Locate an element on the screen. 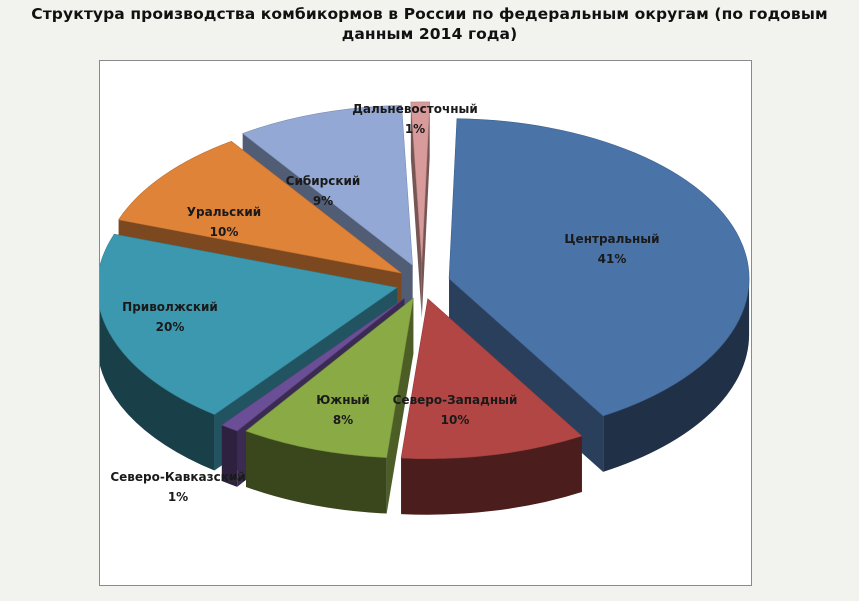 The width and height of the screenshot is (859, 601). slice-name: Дальневосточный is located at coordinates (415, 109).